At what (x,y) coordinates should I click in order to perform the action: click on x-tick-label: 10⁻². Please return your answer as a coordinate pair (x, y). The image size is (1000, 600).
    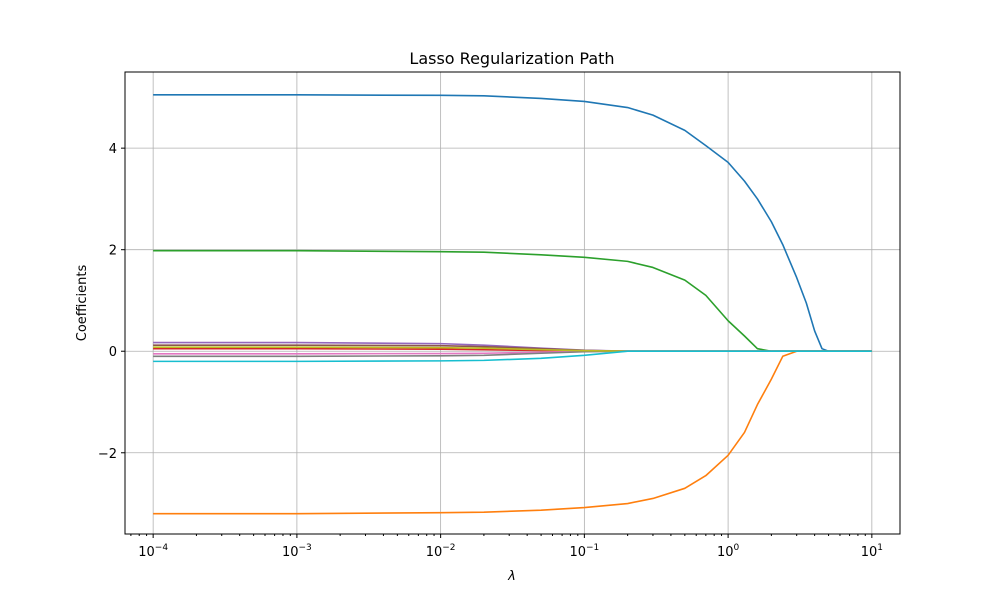
    Looking at the image, I should click on (441, 551).